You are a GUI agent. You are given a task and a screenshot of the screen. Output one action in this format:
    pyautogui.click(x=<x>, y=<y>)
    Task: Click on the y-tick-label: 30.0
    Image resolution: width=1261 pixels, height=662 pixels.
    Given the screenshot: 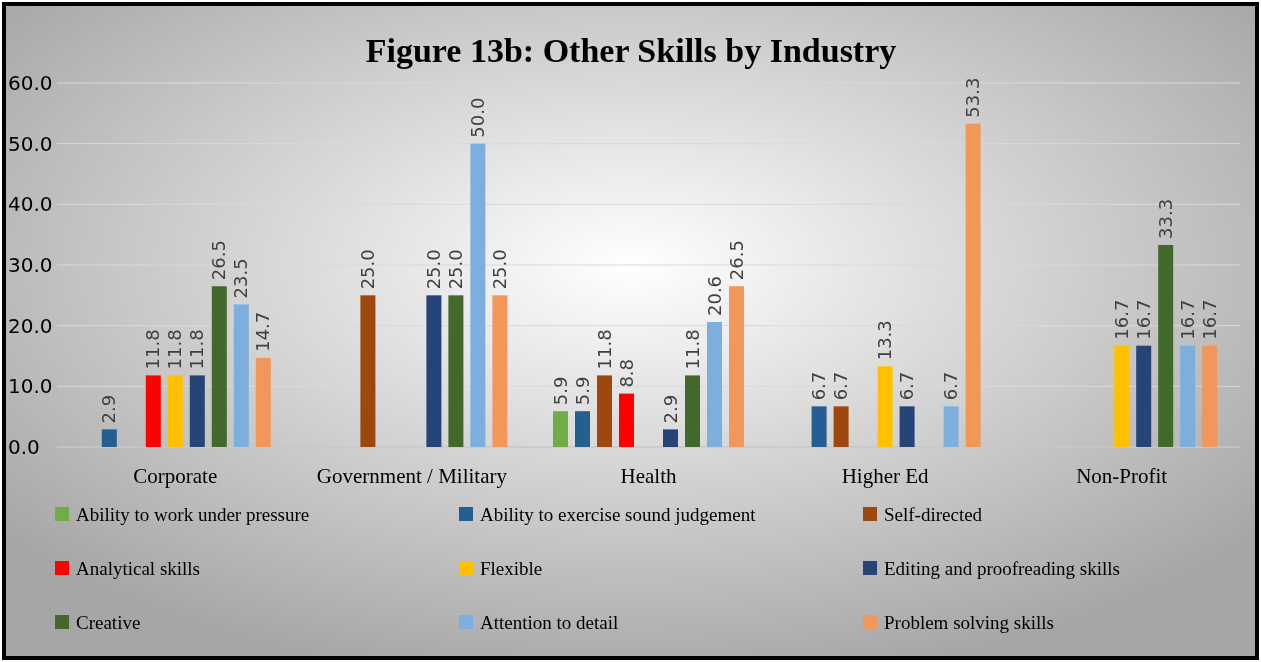 What is the action you would take?
    pyautogui.click(x=30, y=265)
    